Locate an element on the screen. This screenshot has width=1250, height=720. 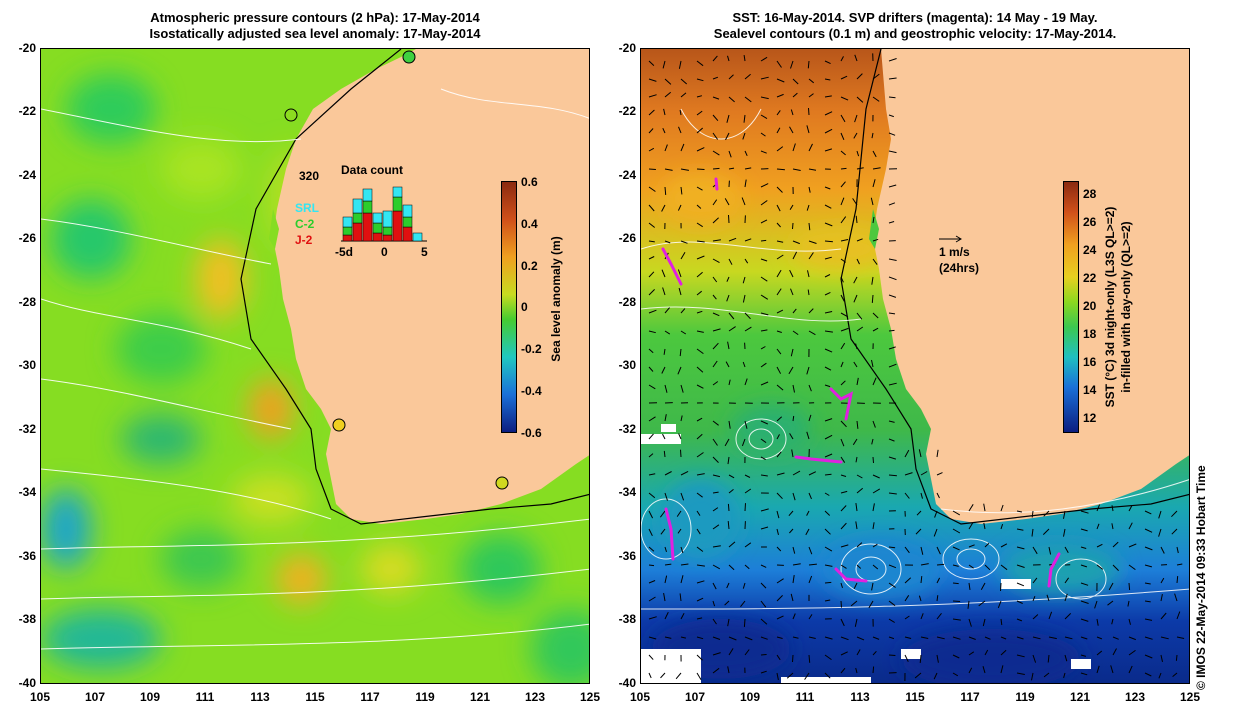
right-xtick: 113 is located at coordinates (860, 697).